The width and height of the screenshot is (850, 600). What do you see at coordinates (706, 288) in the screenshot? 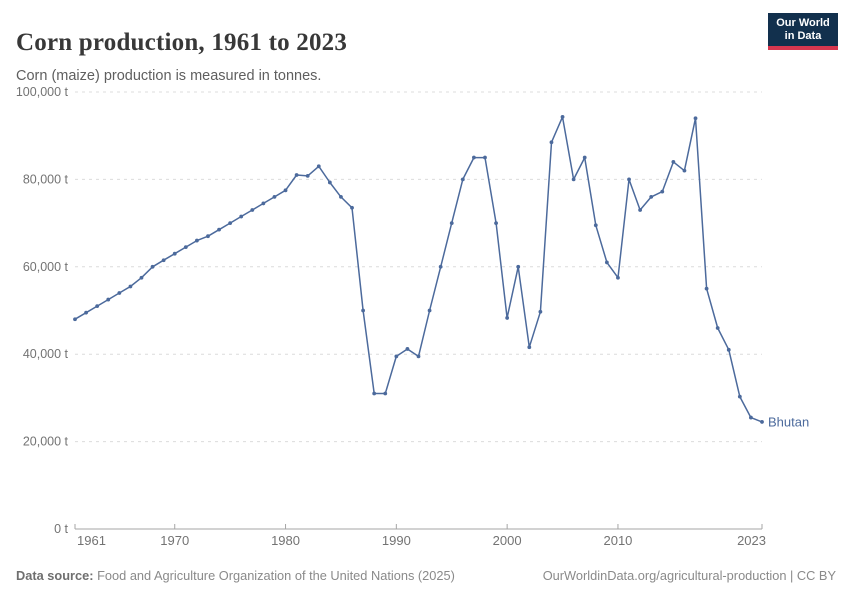
I see `data-point-2018` at bounding box center [706, 288].